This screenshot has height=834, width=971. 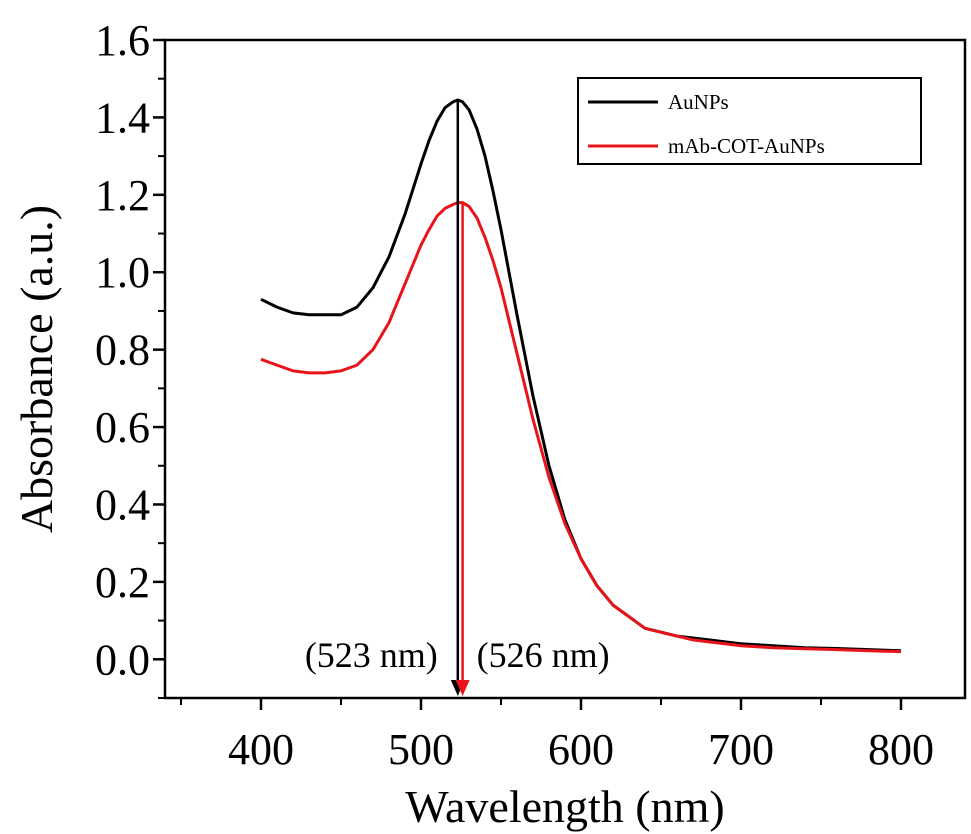 What do you see at coordinates (36, 369) in the screenshot?
I see `y-axis-title: Absorbance (a.u.)` at bounding box center [36, 369].